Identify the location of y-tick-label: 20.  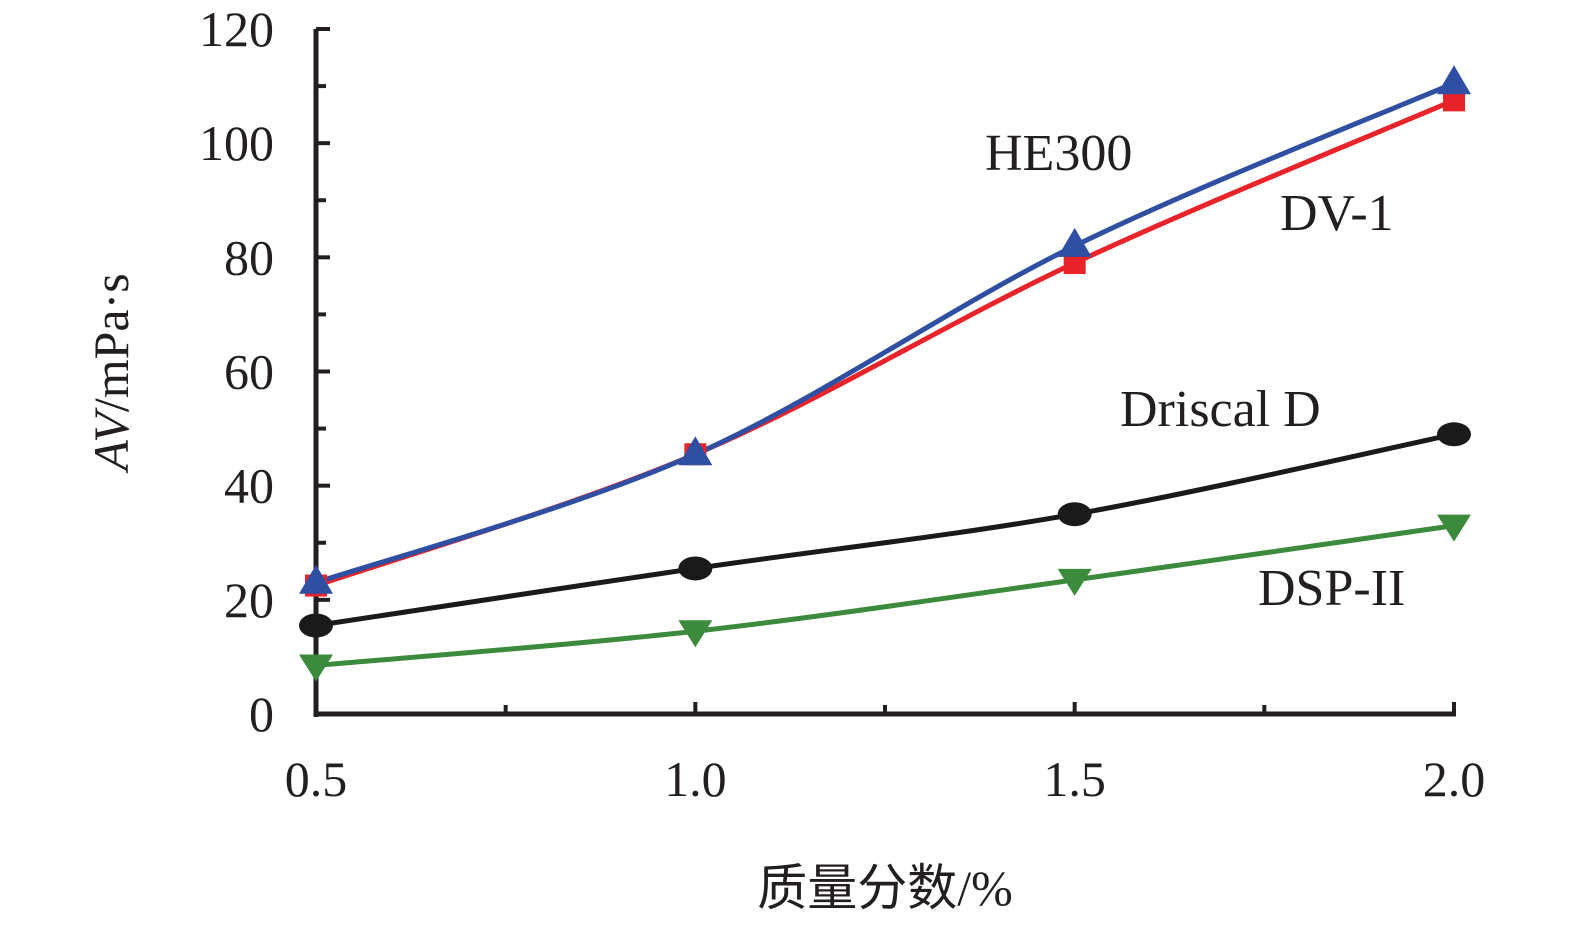
(249, 600).